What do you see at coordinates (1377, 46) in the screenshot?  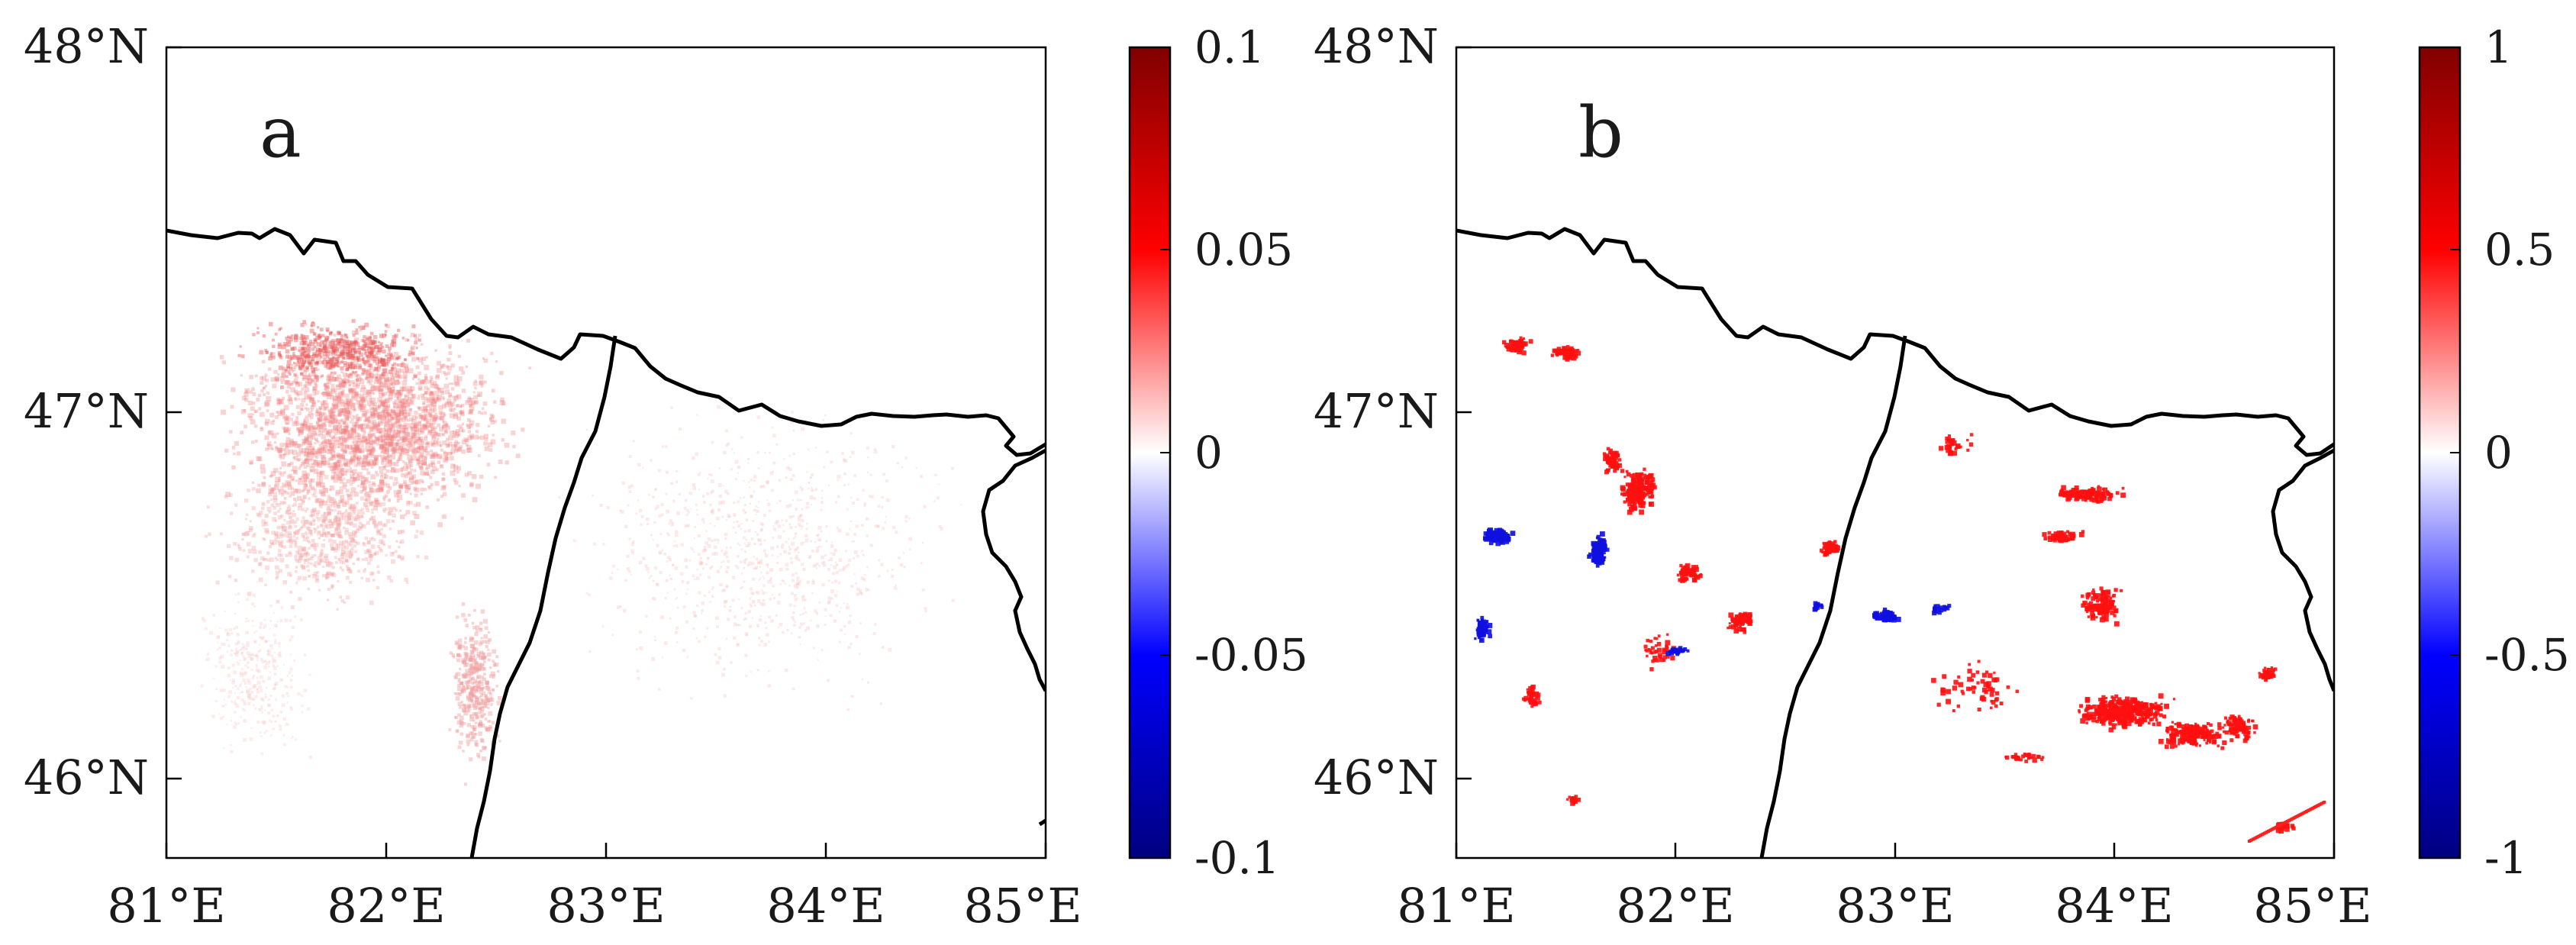 I see `lat-tick-48-b: 48°N` at bounding box center [1377, 46].